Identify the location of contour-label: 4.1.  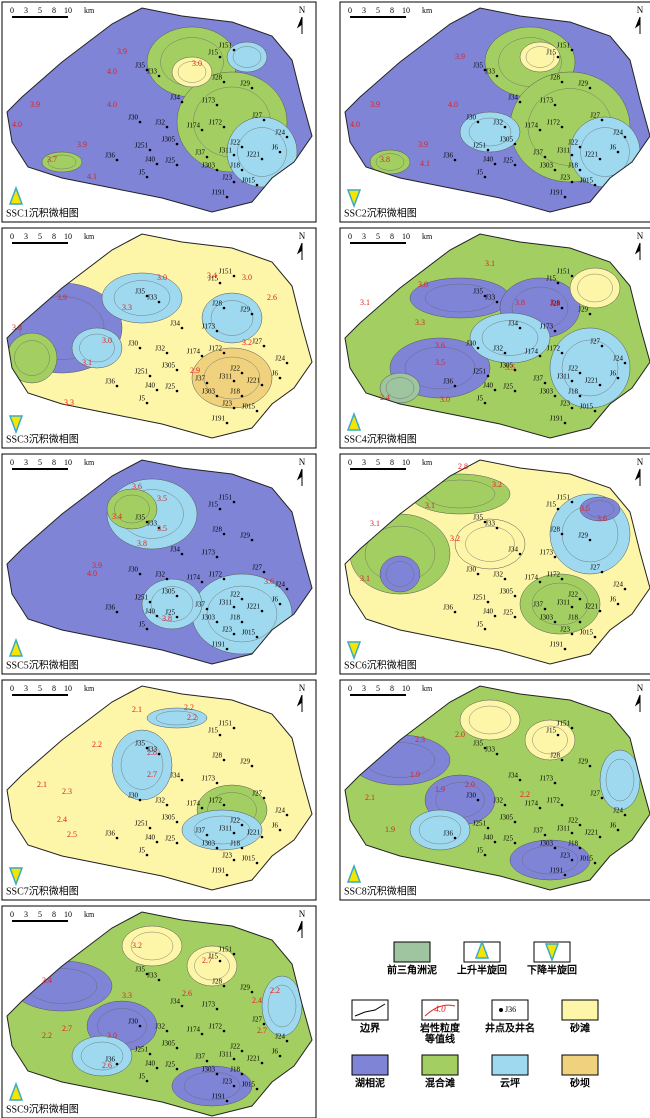
(425, 163).